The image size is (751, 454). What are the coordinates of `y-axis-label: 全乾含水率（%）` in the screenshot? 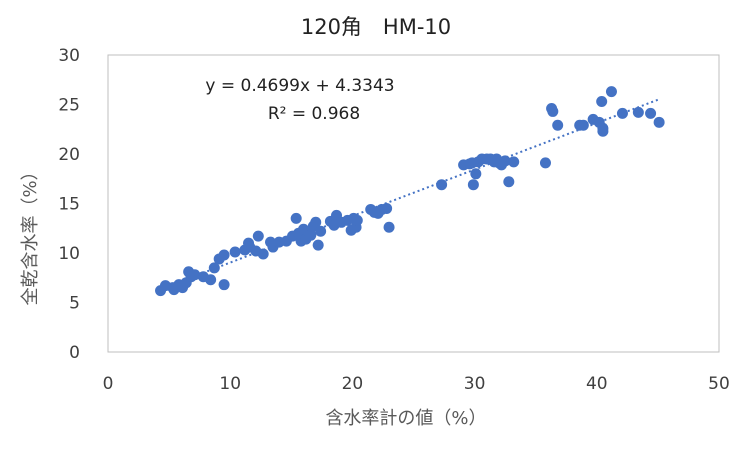 It's located at (30, 233).